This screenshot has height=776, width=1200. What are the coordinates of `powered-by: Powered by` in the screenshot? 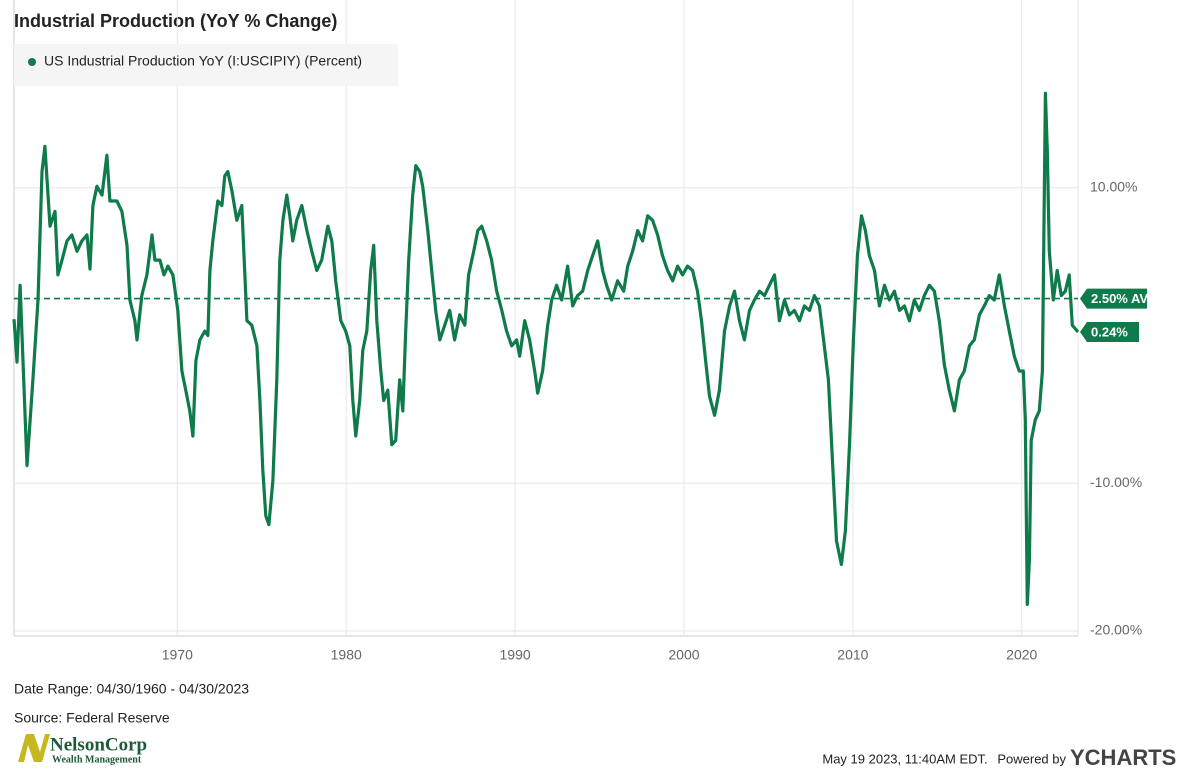 It's located at (1031, 758).